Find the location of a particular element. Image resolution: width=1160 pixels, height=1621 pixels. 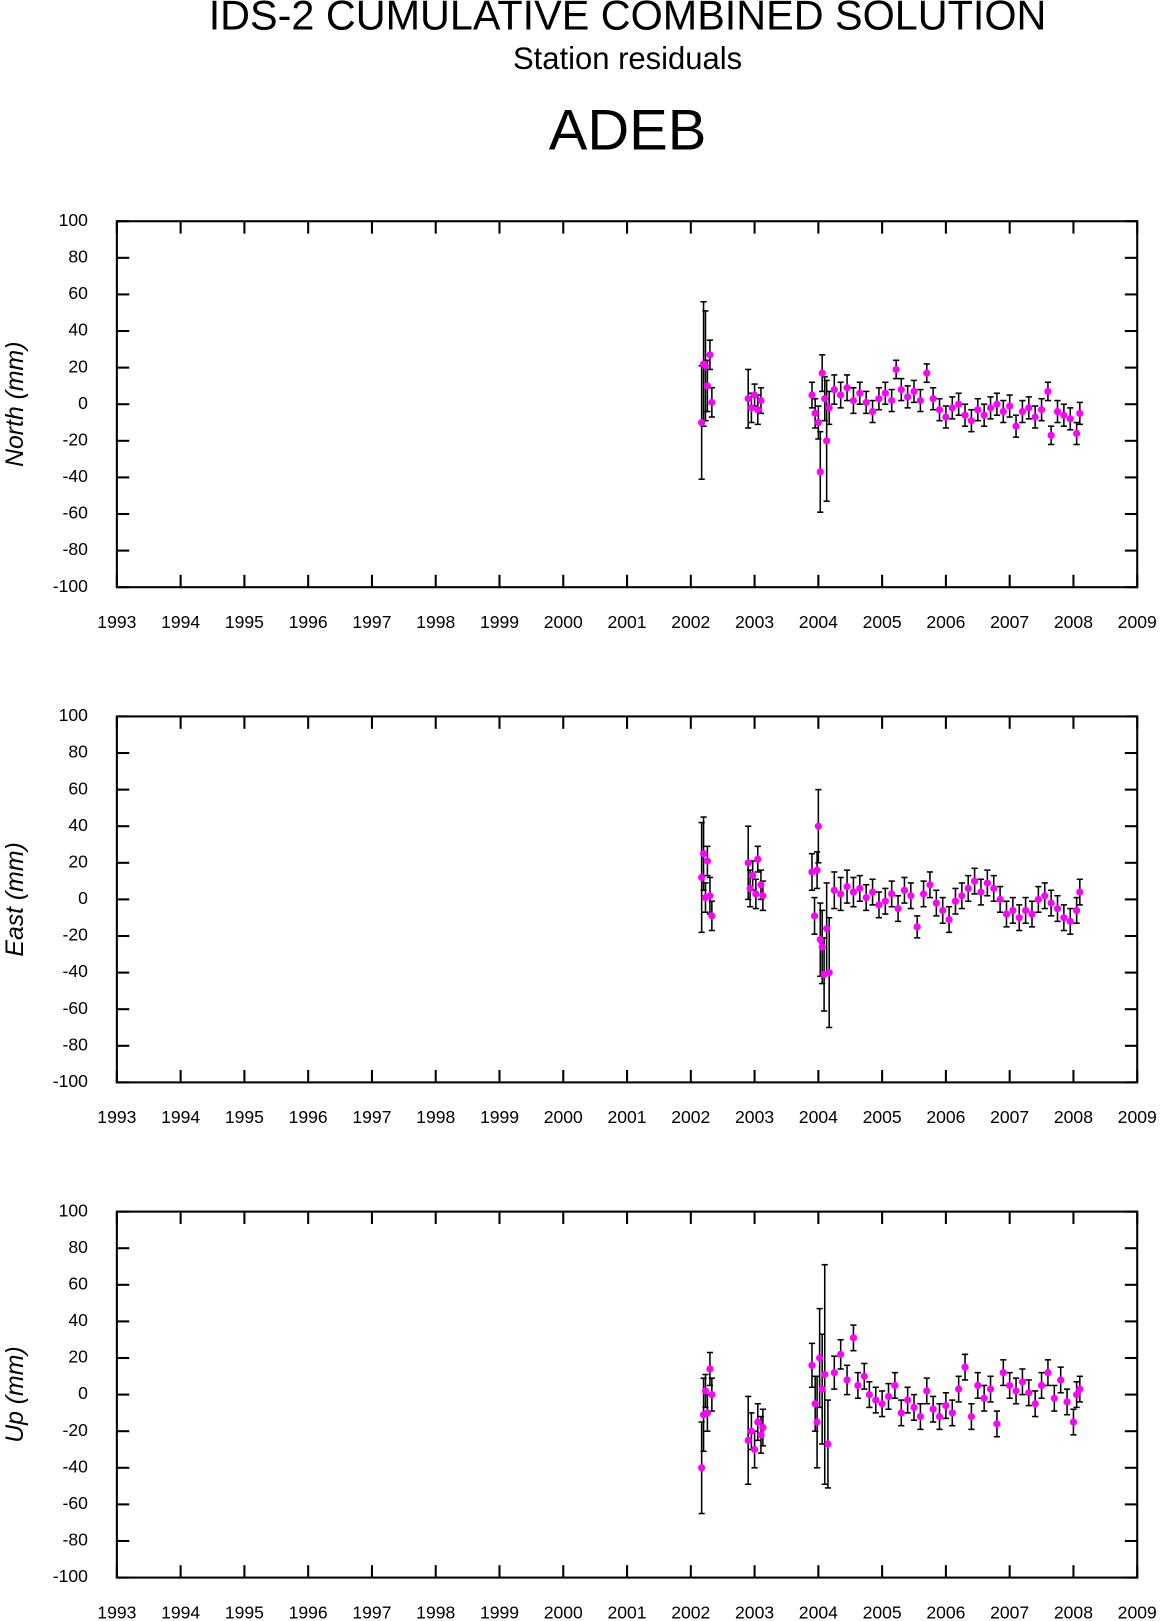

y-tick-label: 60 is located at coordinates (78, 293).